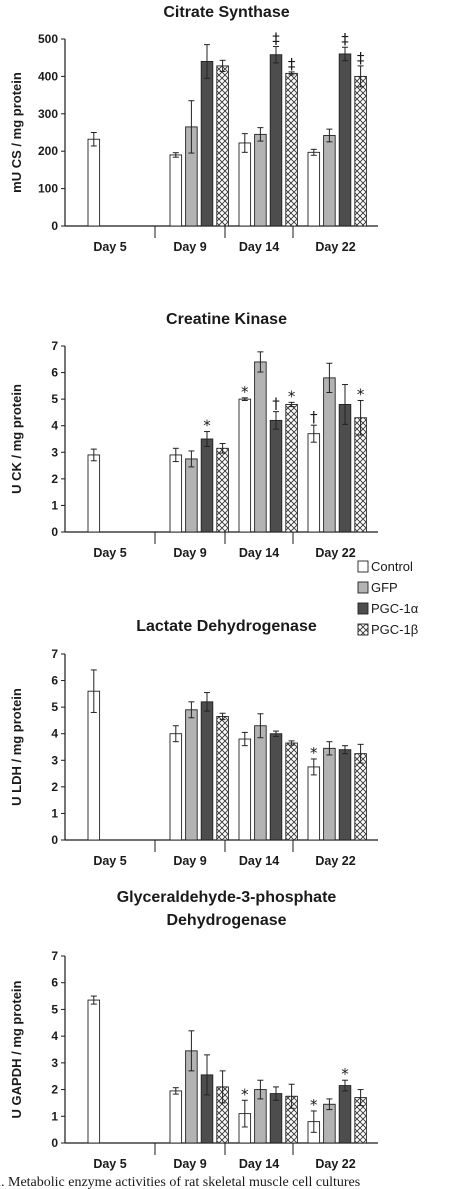 This screenshot has width=474, height=1189. What do you see at coordinates (384, 587) in the screenshot?
I see `legend-label-2: GFP` at bounding box center [384, 587].